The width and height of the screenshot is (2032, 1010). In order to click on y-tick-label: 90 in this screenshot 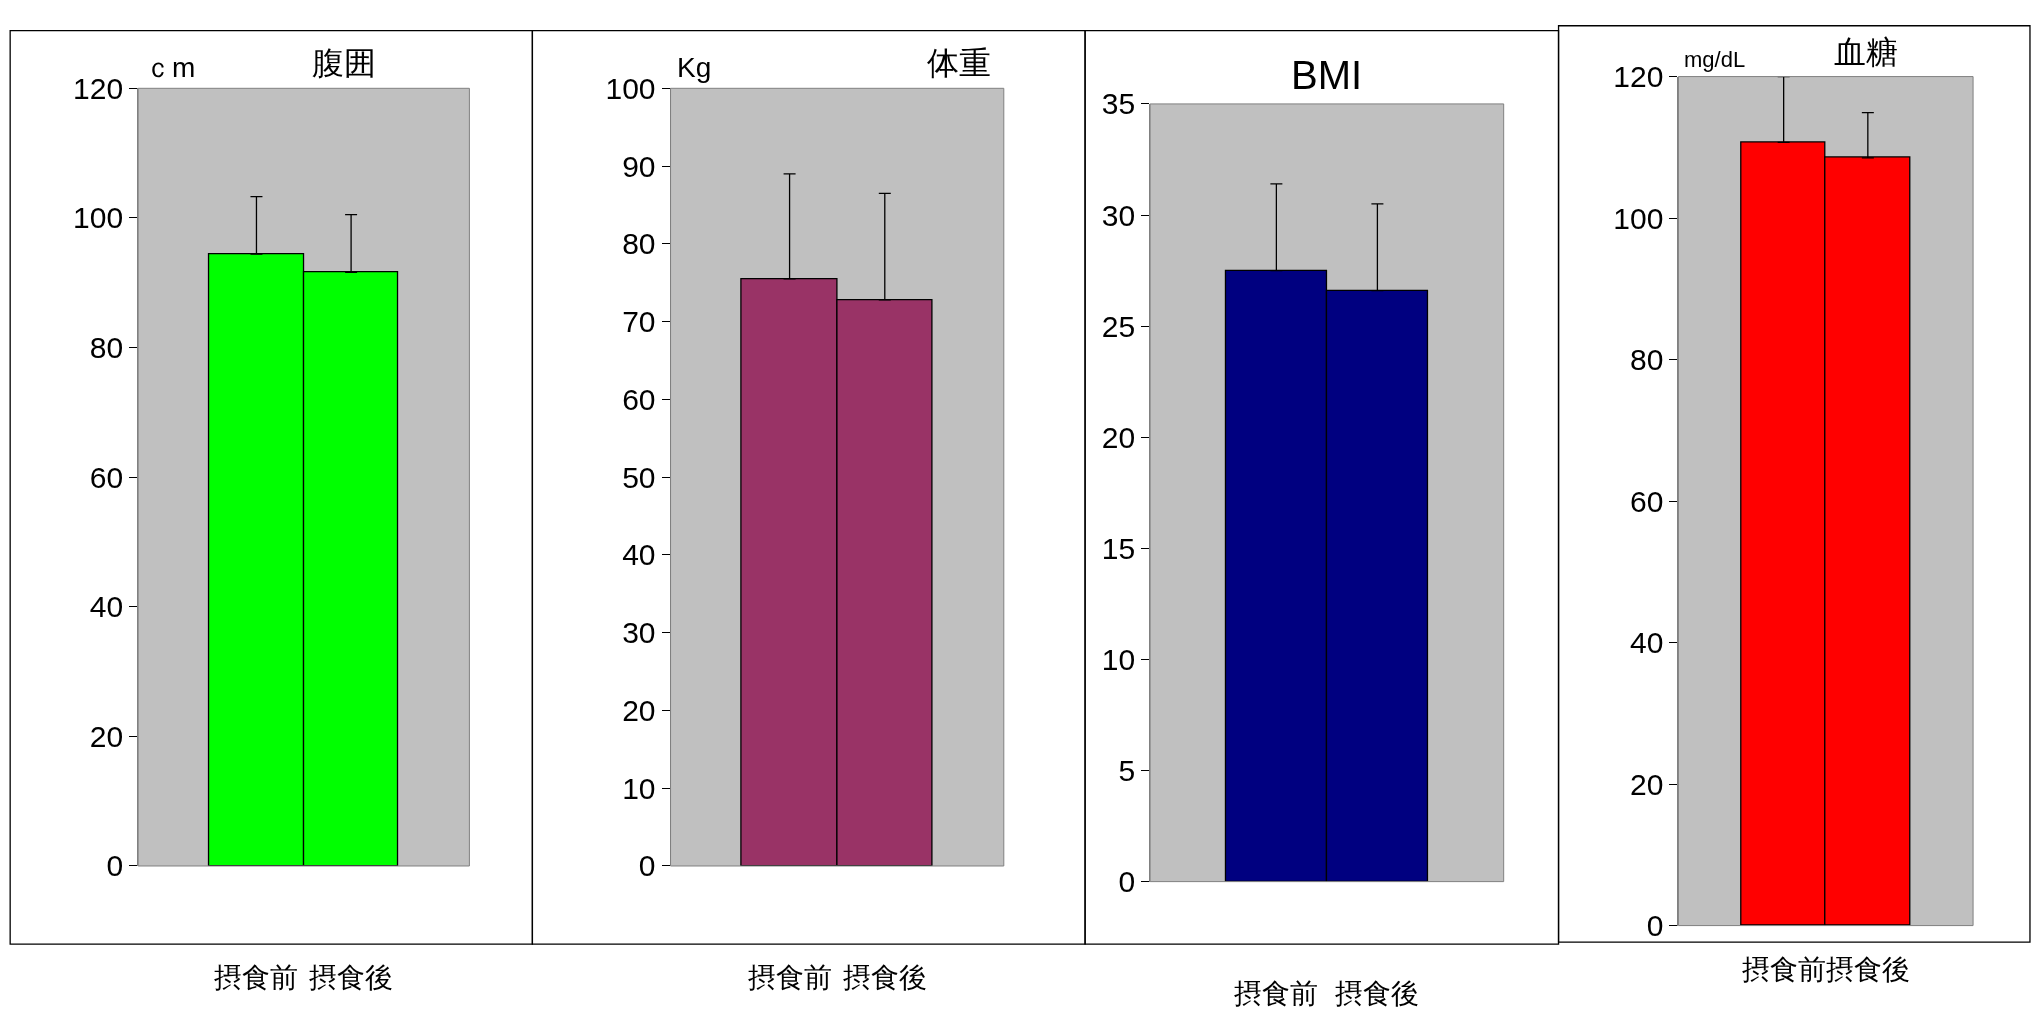, I will do `click(639, 166)`.